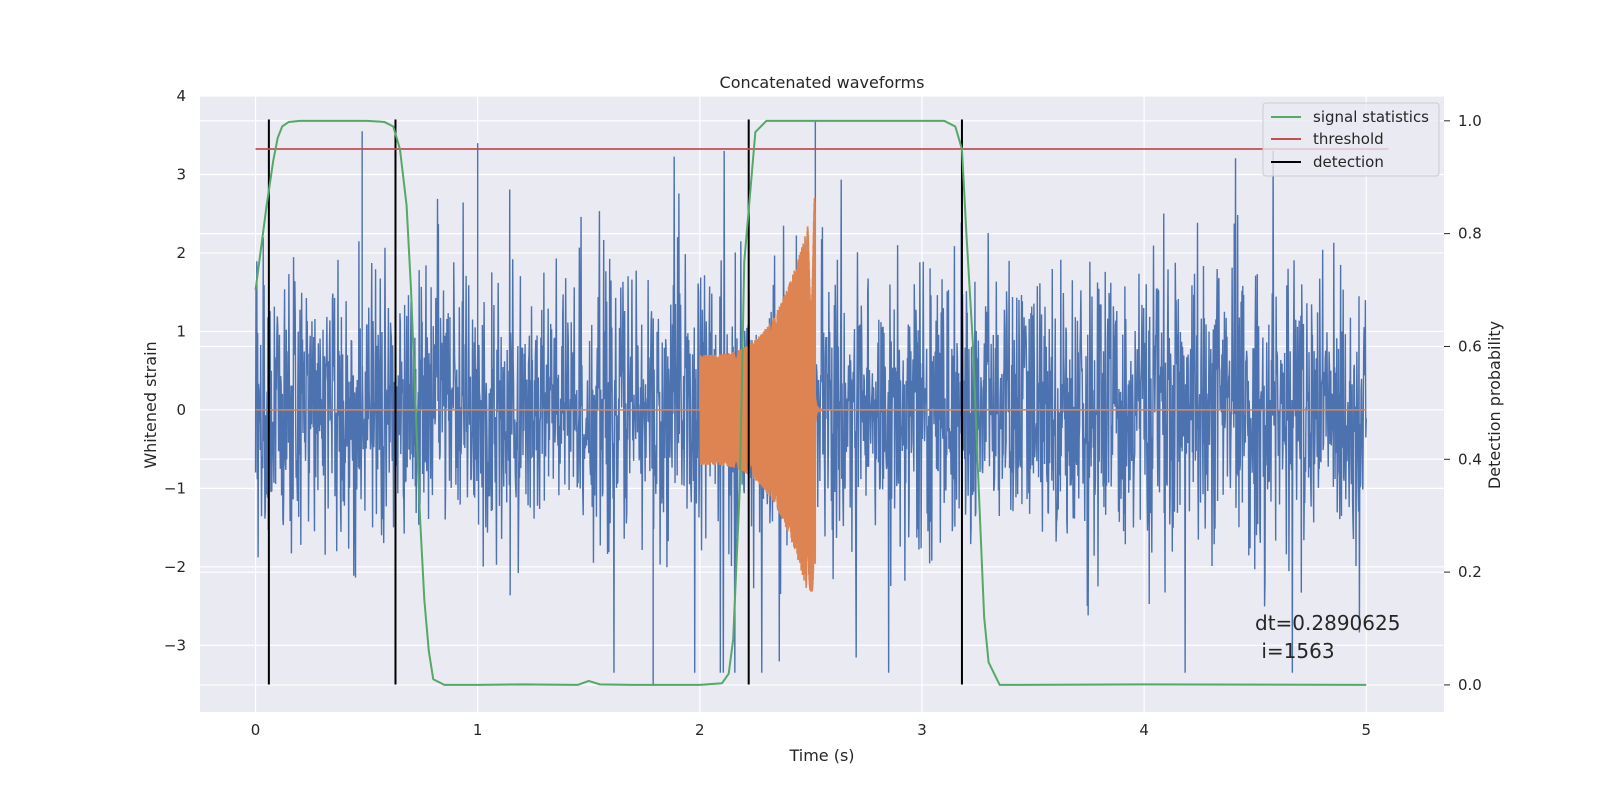 This screenshot has height=800, width=1600. What do you see at coordinates (811, 730) in the screenshot?
I see `x-ticks: 0 1 2 3 4 5` at bounding box center [811, 730].